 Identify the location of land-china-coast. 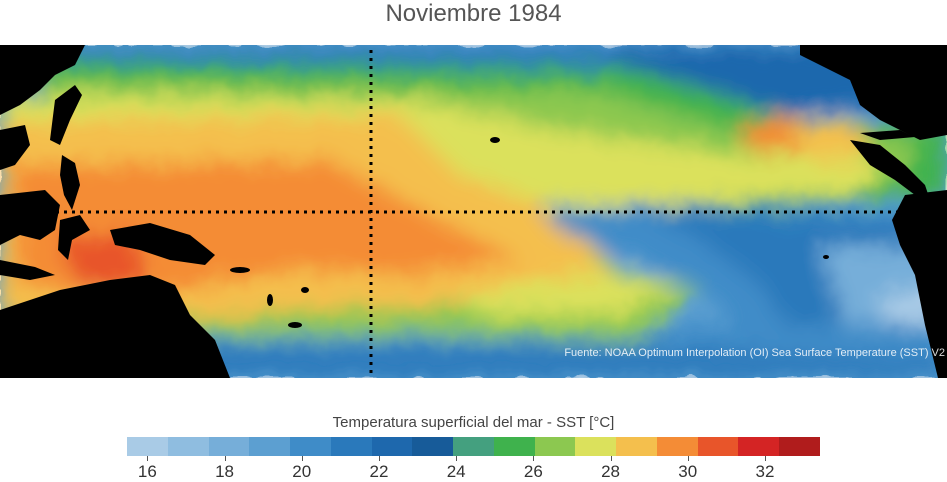
(15, 147).